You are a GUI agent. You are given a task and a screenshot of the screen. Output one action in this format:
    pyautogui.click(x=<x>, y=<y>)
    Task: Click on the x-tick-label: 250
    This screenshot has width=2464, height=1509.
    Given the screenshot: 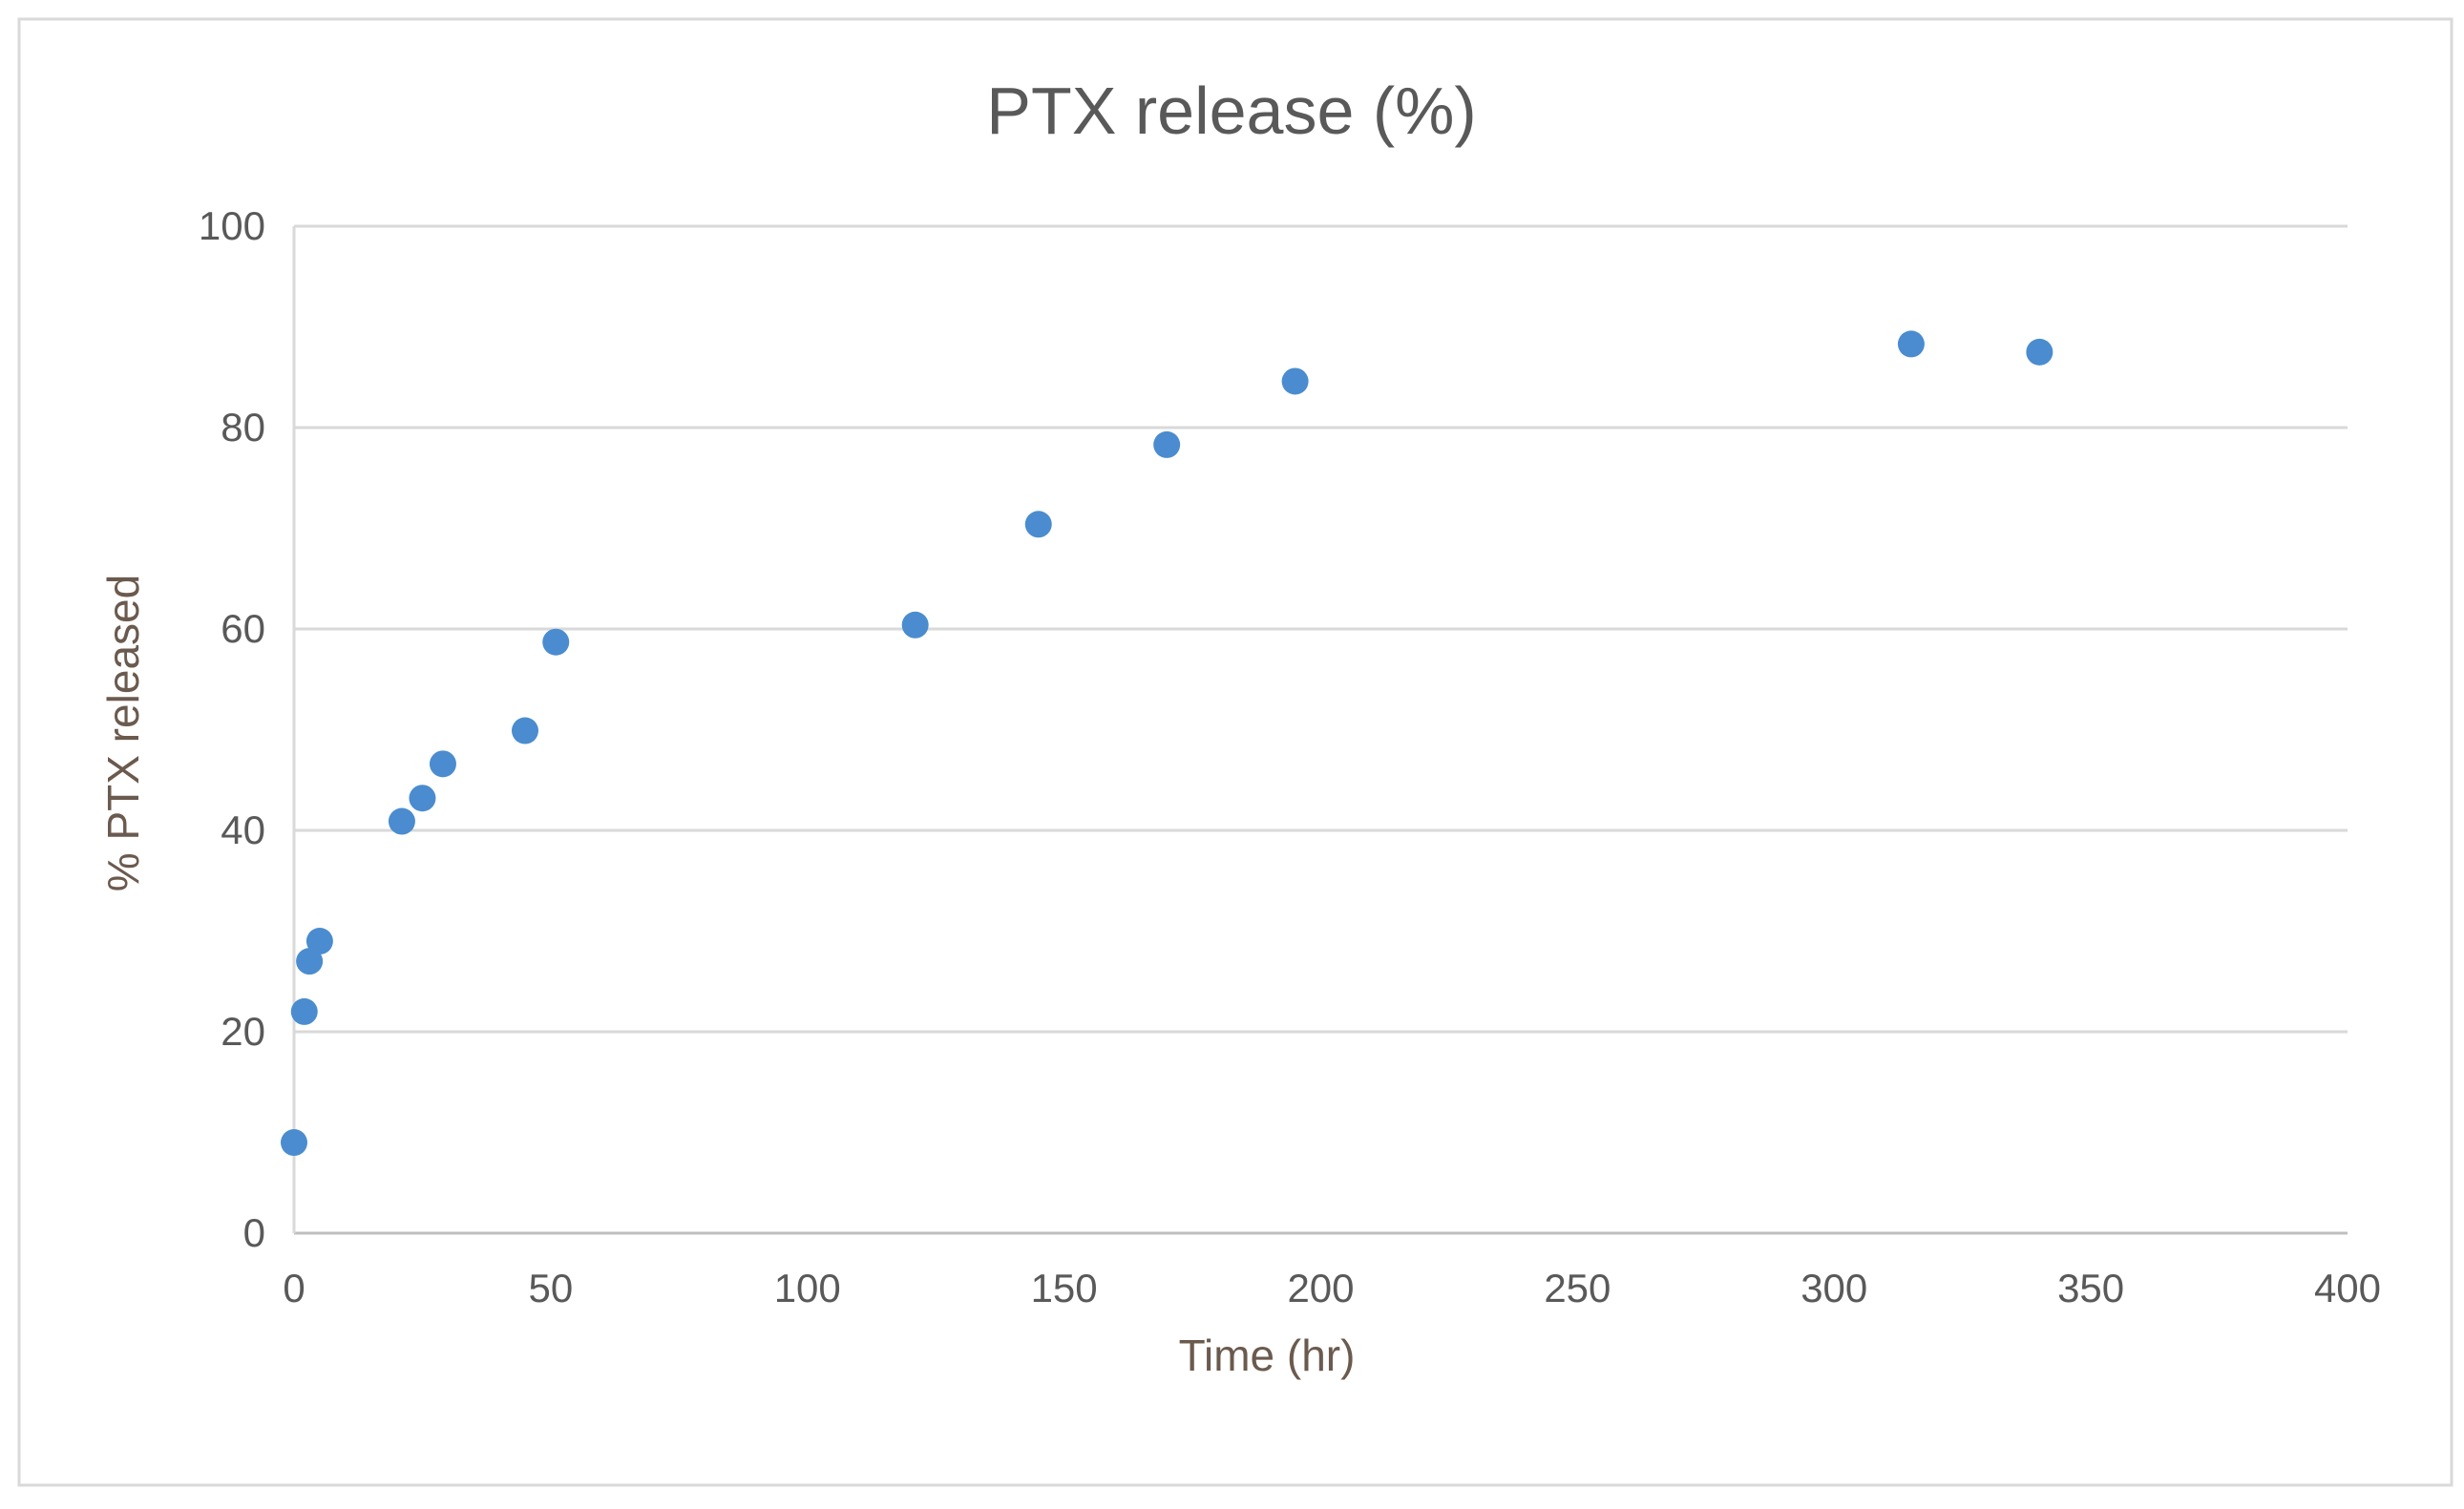 What is the action you would take?
    pyautogui.click(x=1577, y=1288)
    